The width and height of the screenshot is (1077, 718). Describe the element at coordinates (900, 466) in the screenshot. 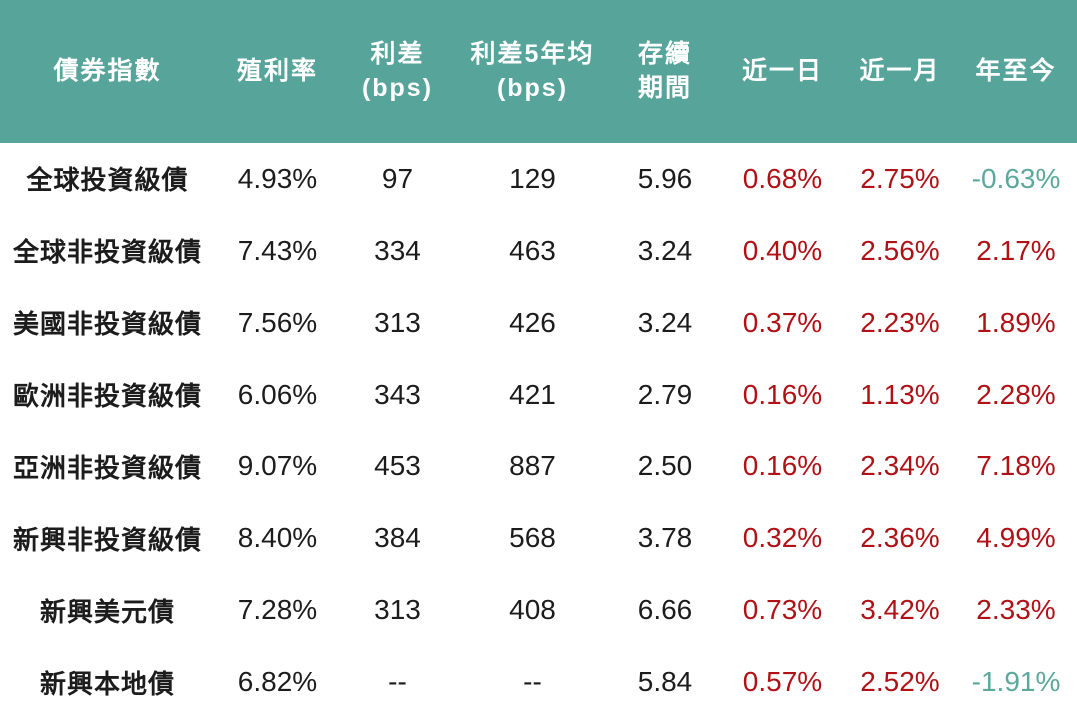

I see `one-month-return: 2.34%` at that location.